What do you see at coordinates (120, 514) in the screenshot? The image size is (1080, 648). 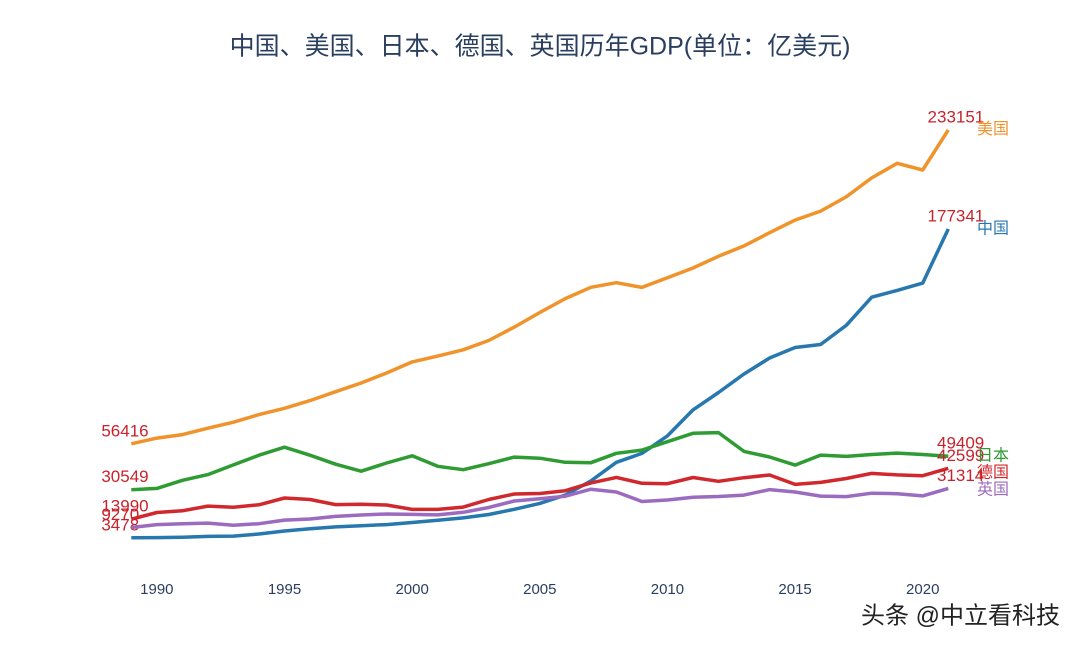 I see `data-label: 9270` at bounding box center [120, 514].